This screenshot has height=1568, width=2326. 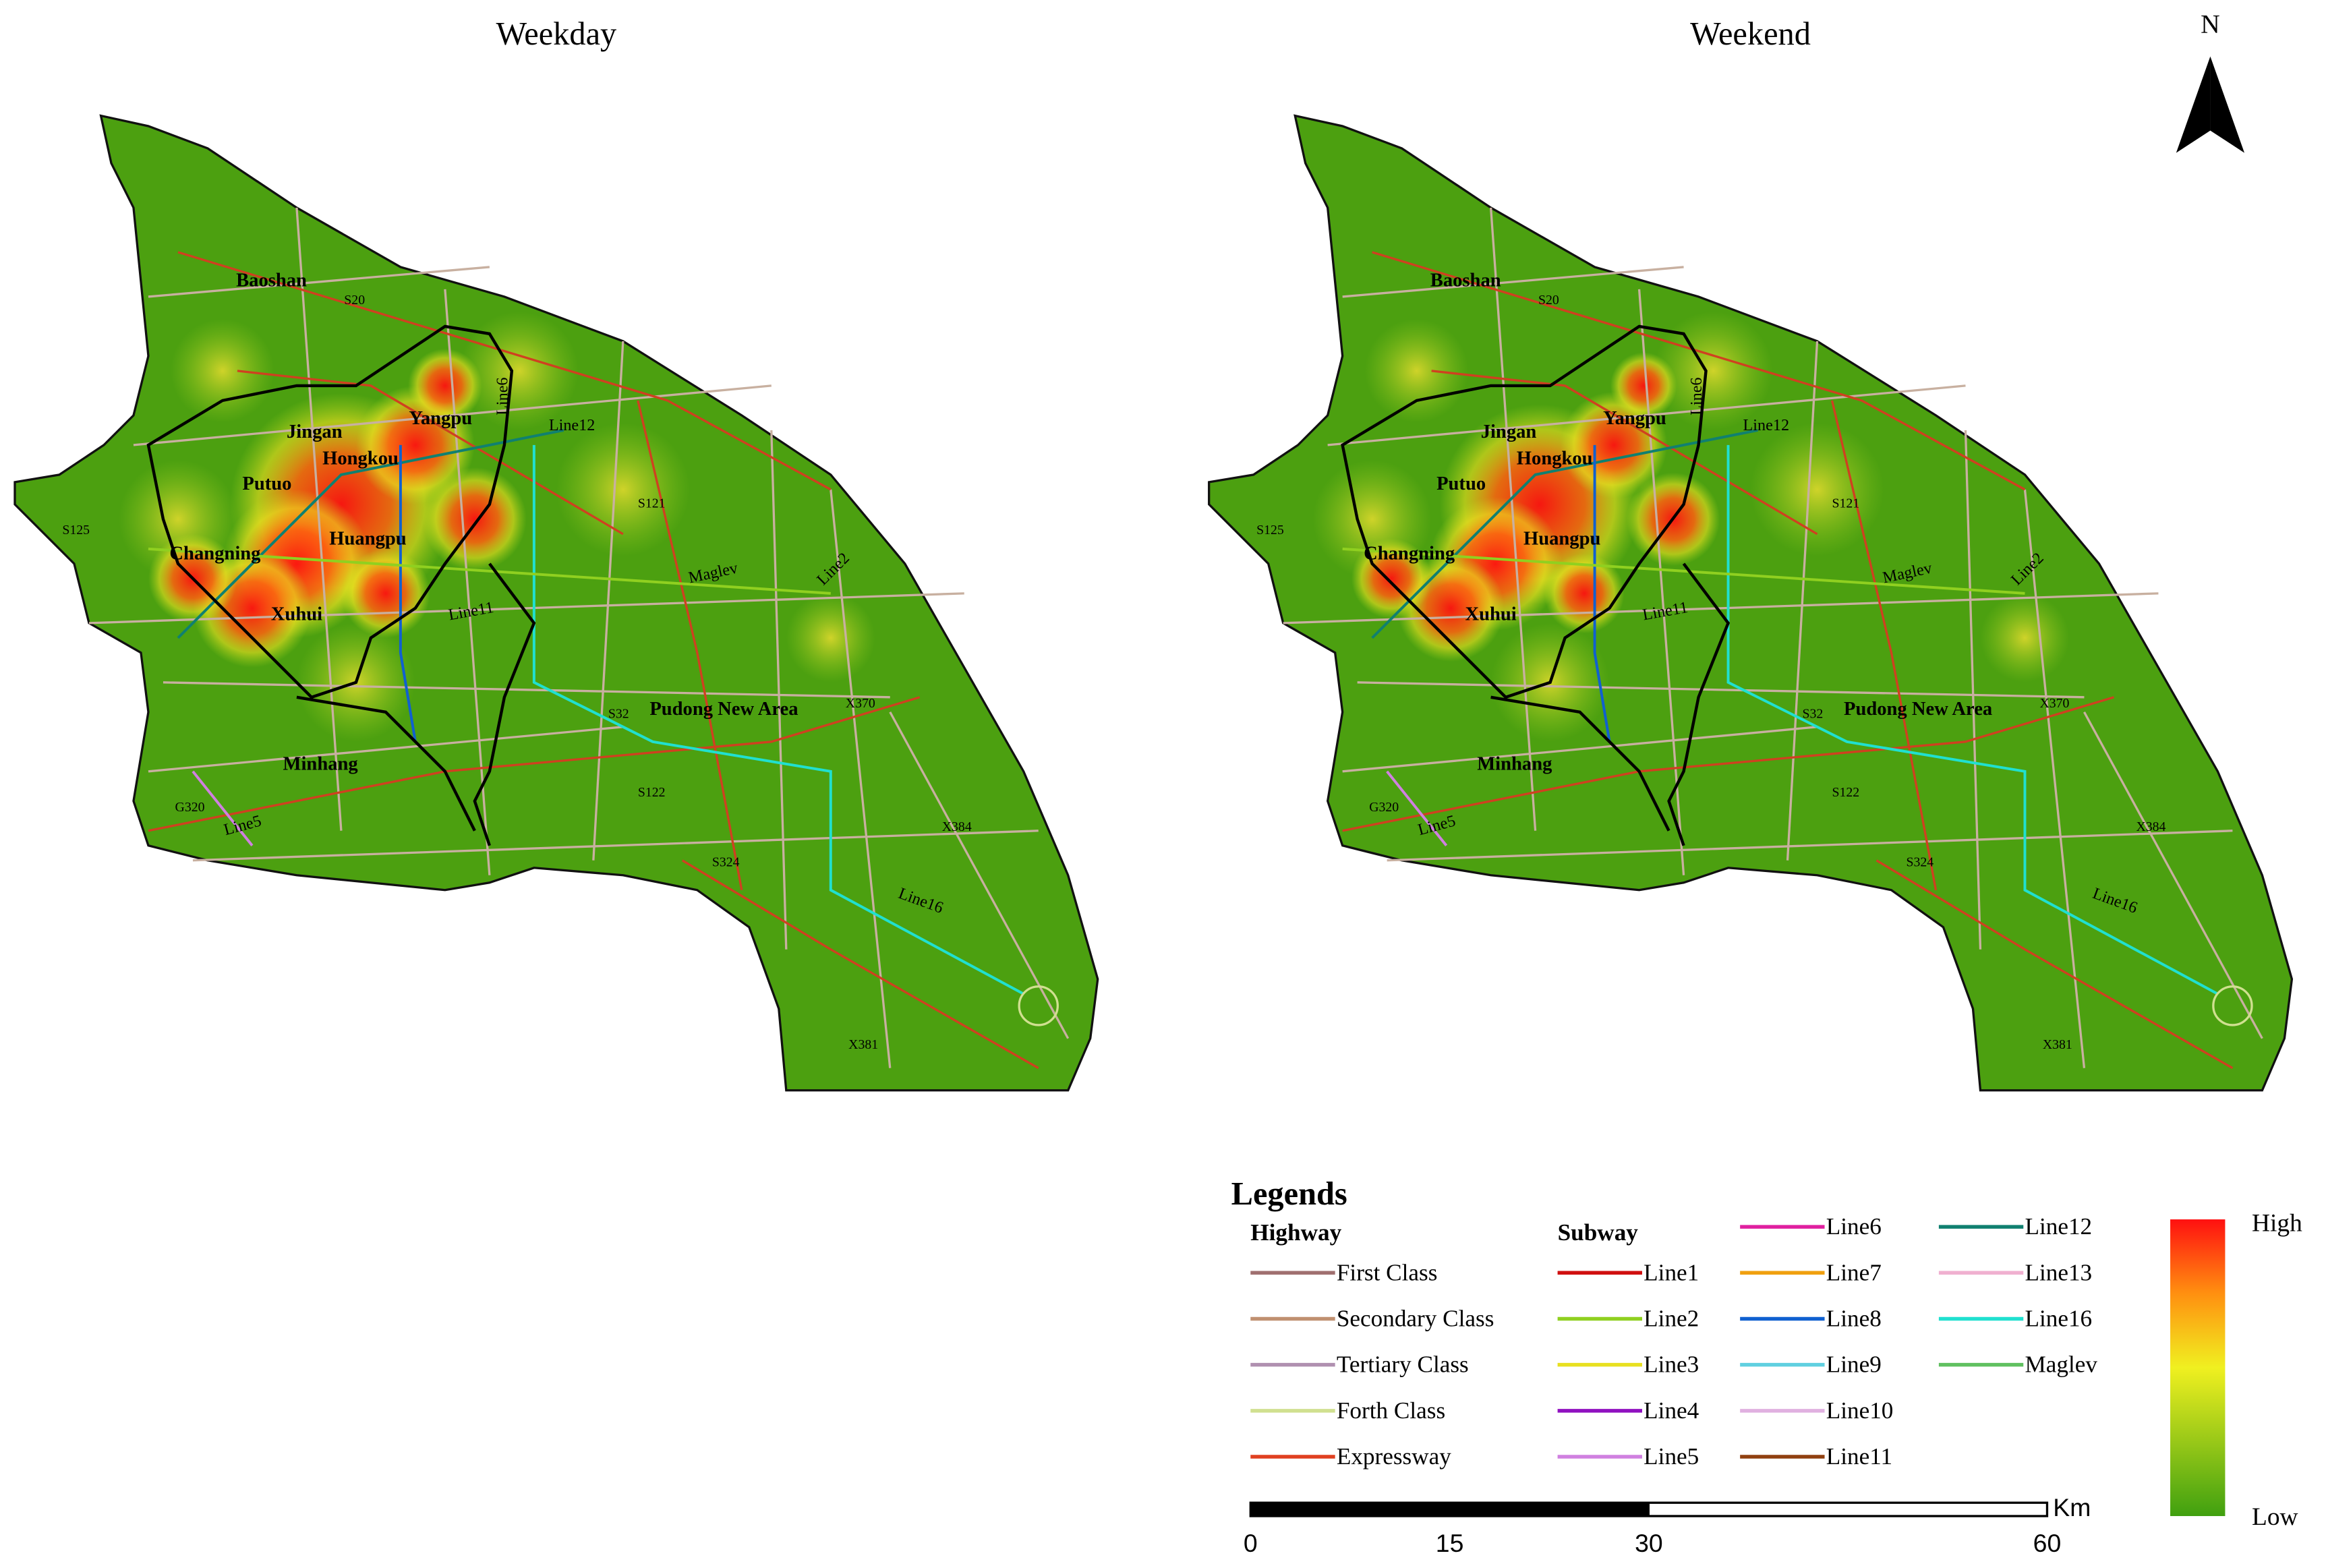 What do you see at coordinates (1859, 1457) in the screenshot?
I see `legend-label: Line11` at bounding box center [1859, 1457].